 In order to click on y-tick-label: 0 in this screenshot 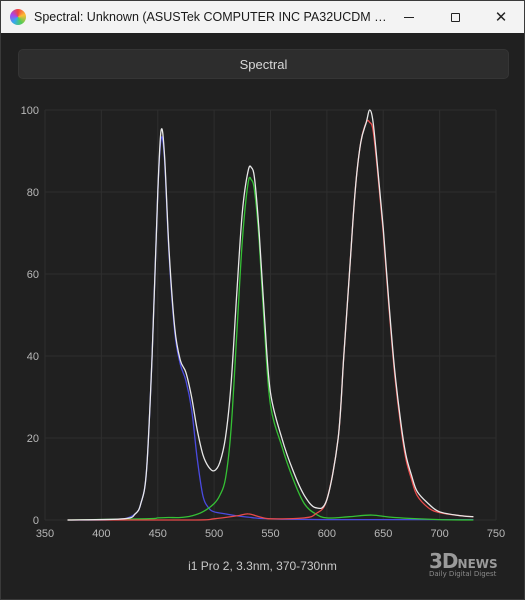, I will do `click(36, 521)`.